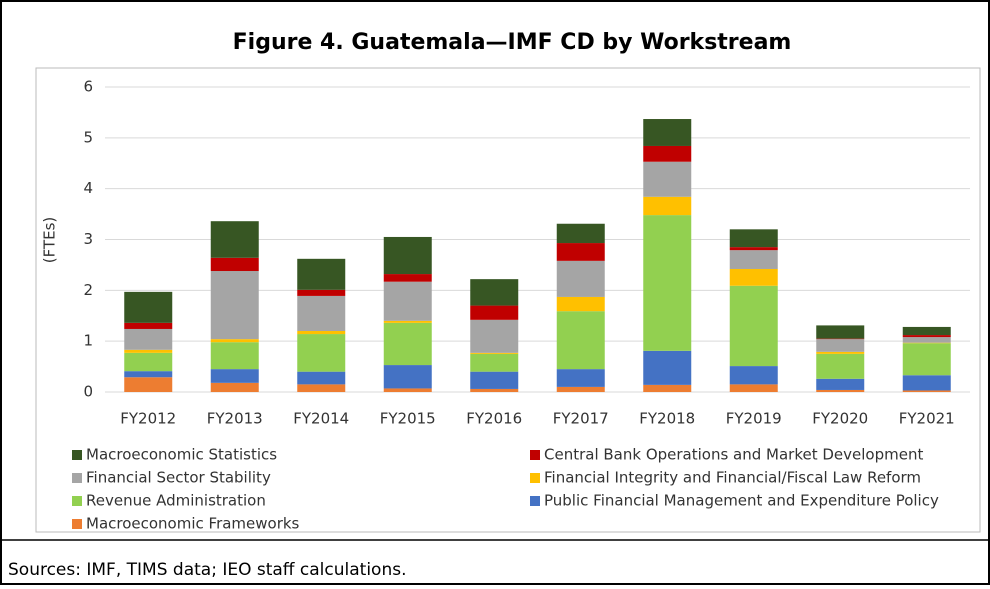 This screenshot has height=589, width=990. I want to click on x-tick-label: FY2016, so click(494, 419).